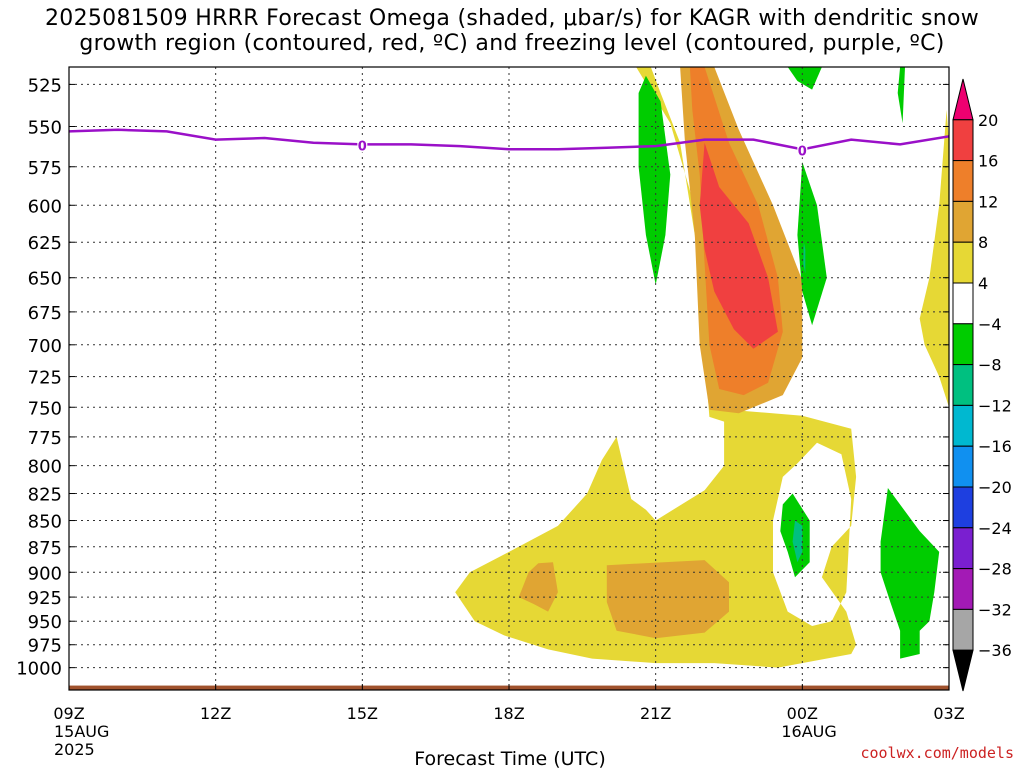  What do you see at coordinates (45, 85) in the screenshot?
I see `y-tick-label: 525` at bounding box center [45, 85].